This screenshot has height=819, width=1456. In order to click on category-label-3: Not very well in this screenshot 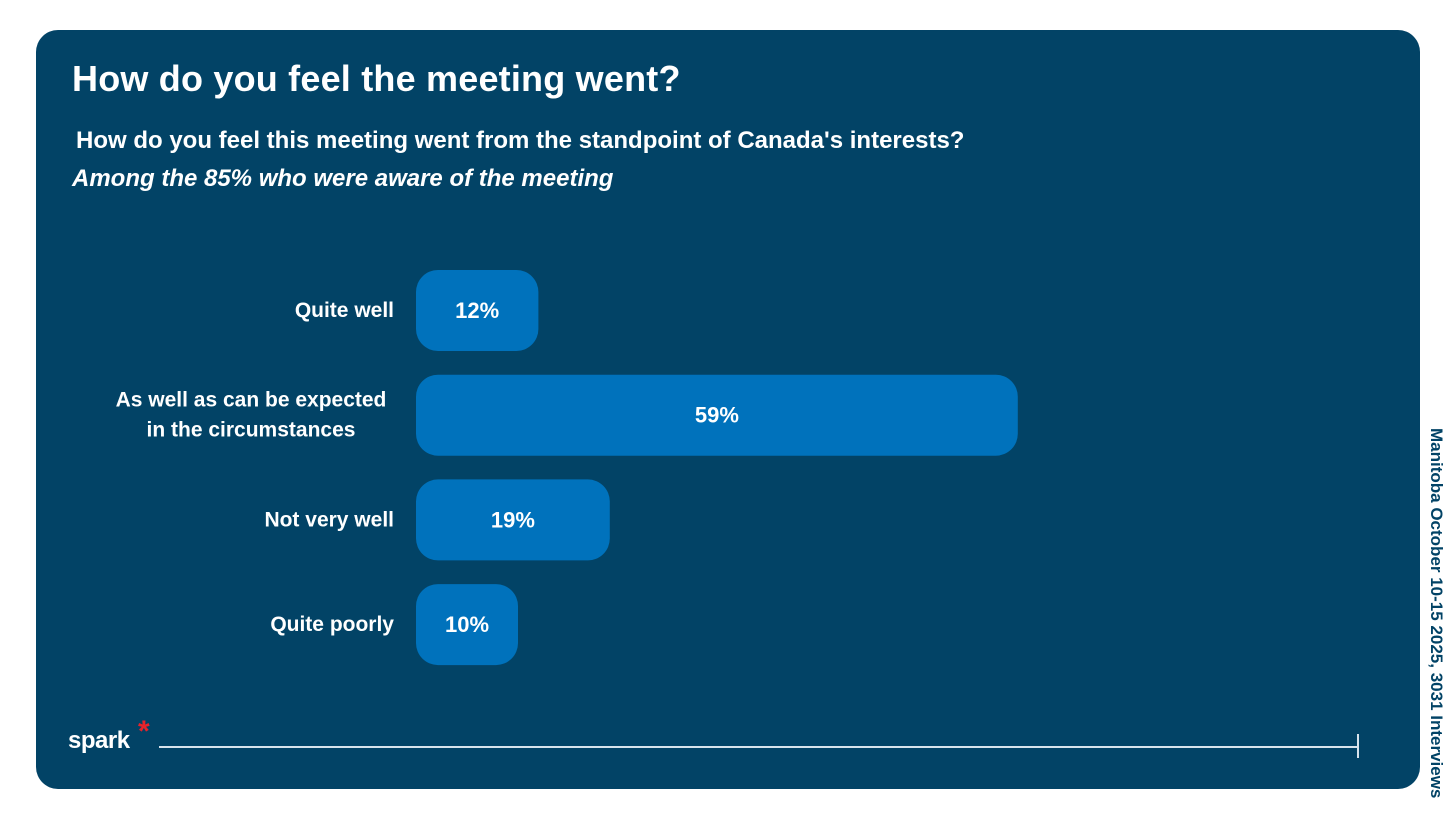, I will do `click(329, 519)`.